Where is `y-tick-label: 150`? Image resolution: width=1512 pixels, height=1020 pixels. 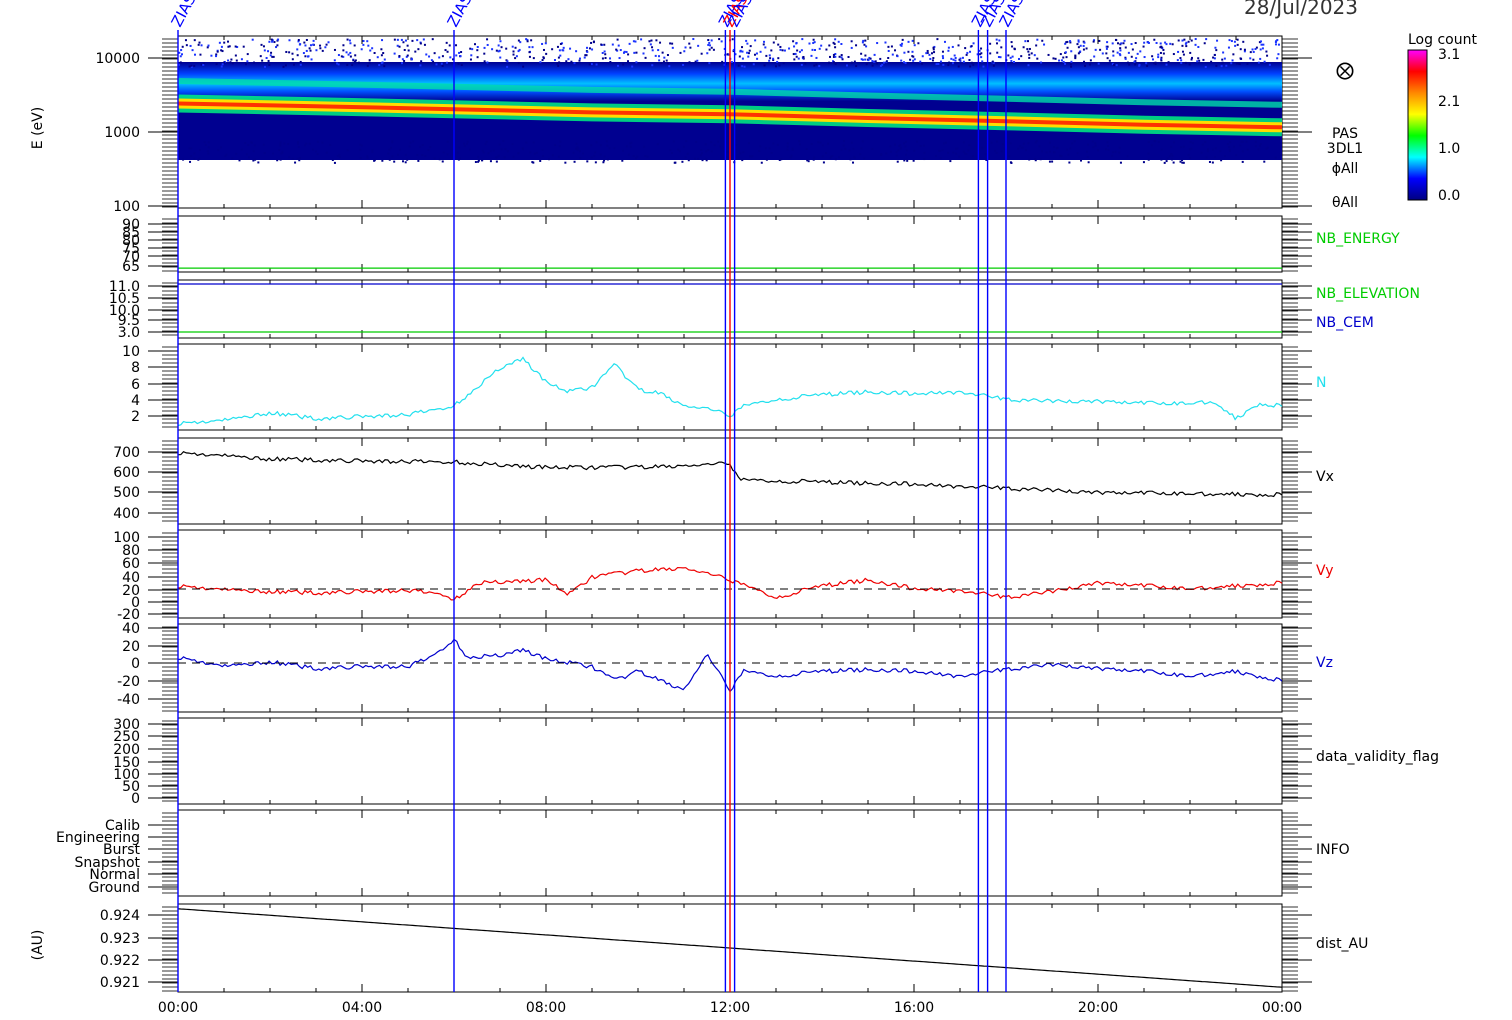 y-tick-label: 150 is located at coordinates (126, 763).